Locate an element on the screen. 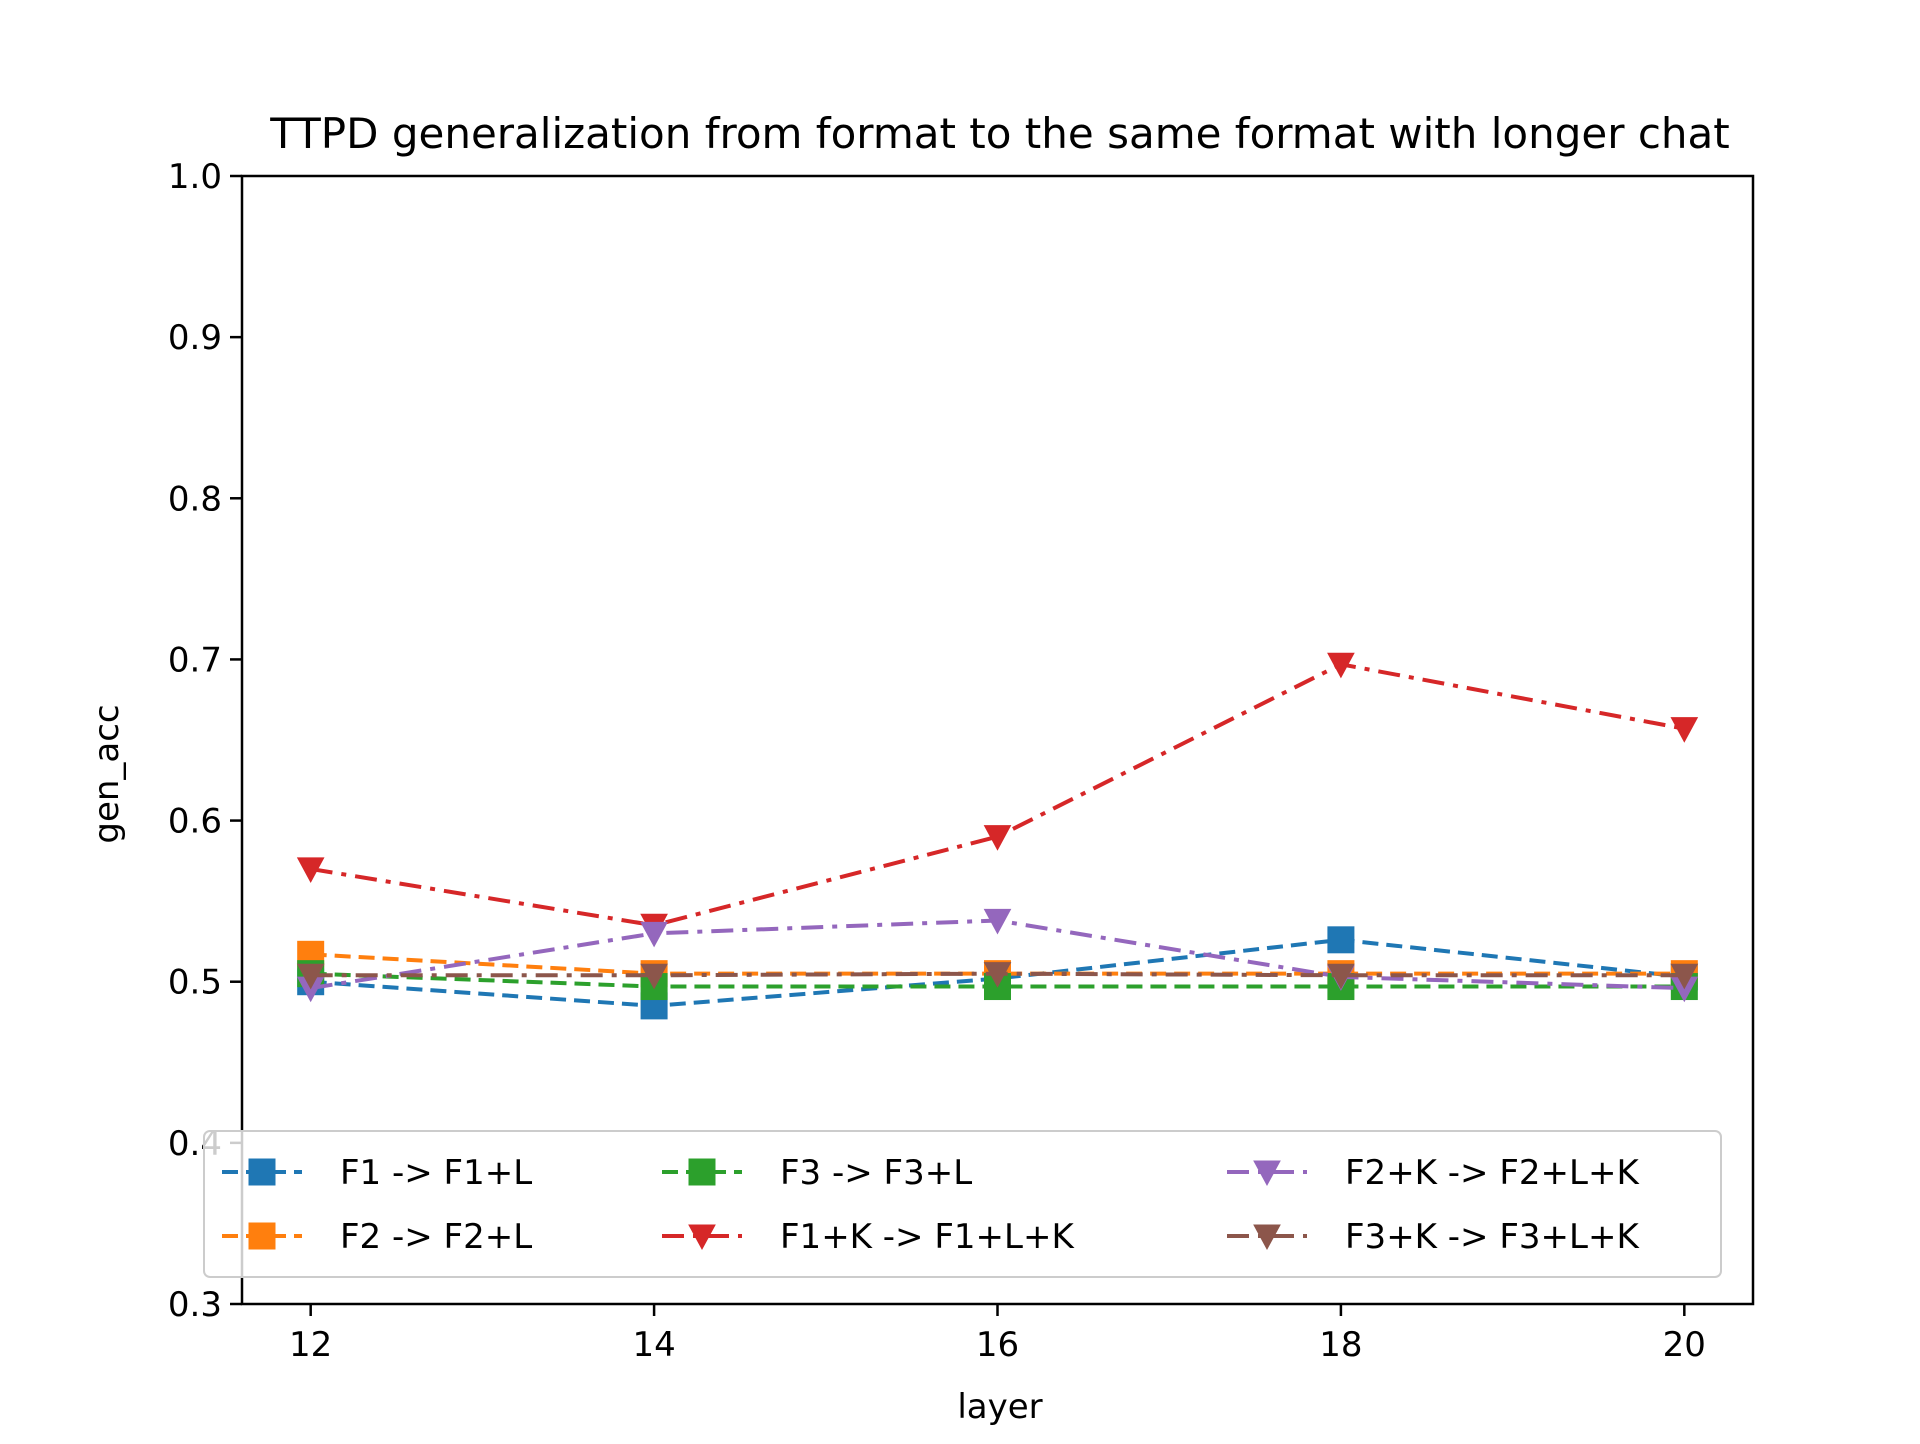 This screenshot has width=1920, height=1444. legend-label: F1 -> F1+L is located at coordinates (436, 1173).